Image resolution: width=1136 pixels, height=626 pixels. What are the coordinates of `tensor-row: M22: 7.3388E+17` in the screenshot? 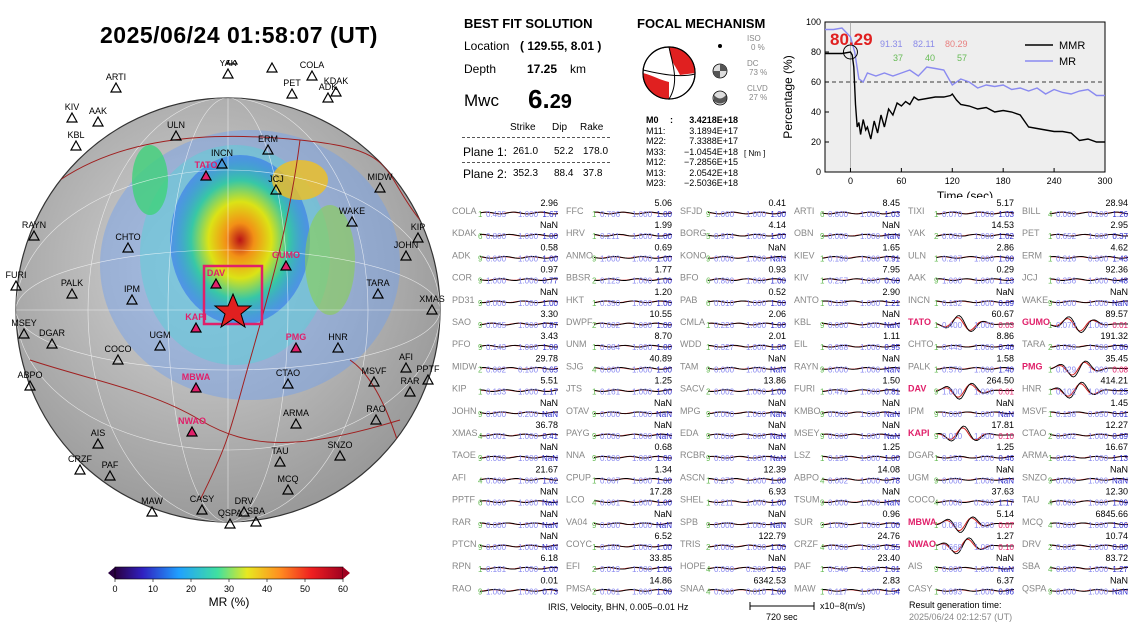 It's located at (692, 141).